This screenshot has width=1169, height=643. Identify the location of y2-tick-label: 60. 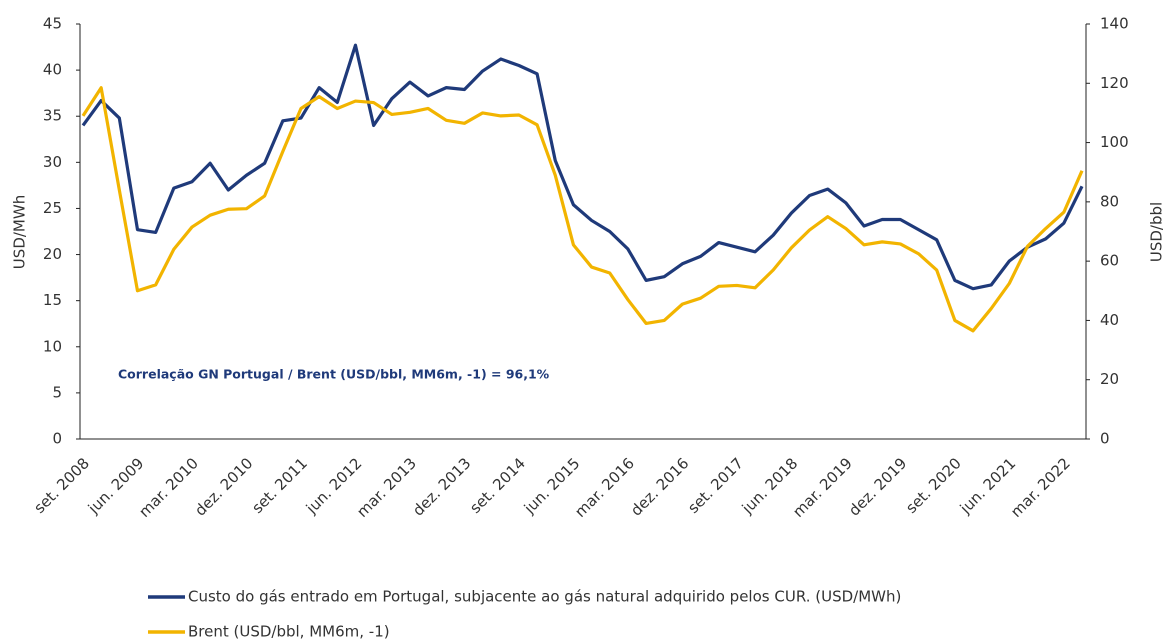
(1109, 261).